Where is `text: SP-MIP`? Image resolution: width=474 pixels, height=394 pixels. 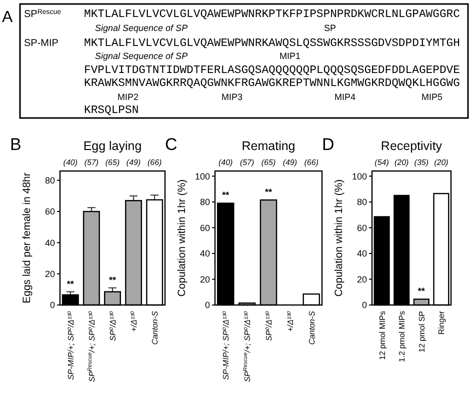 text: SP-MIP is located at coordinates (41, 43).